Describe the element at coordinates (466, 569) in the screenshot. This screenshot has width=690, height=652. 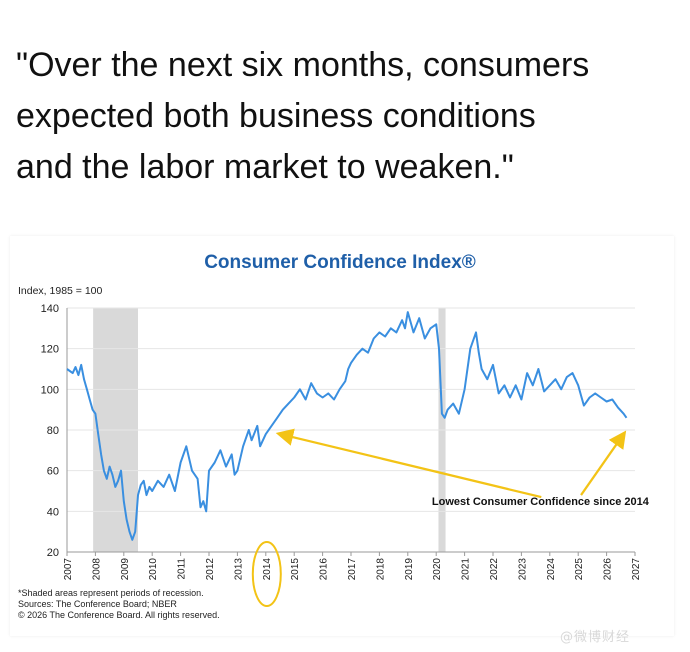
I see `x-tick-label: 2021` at that location.